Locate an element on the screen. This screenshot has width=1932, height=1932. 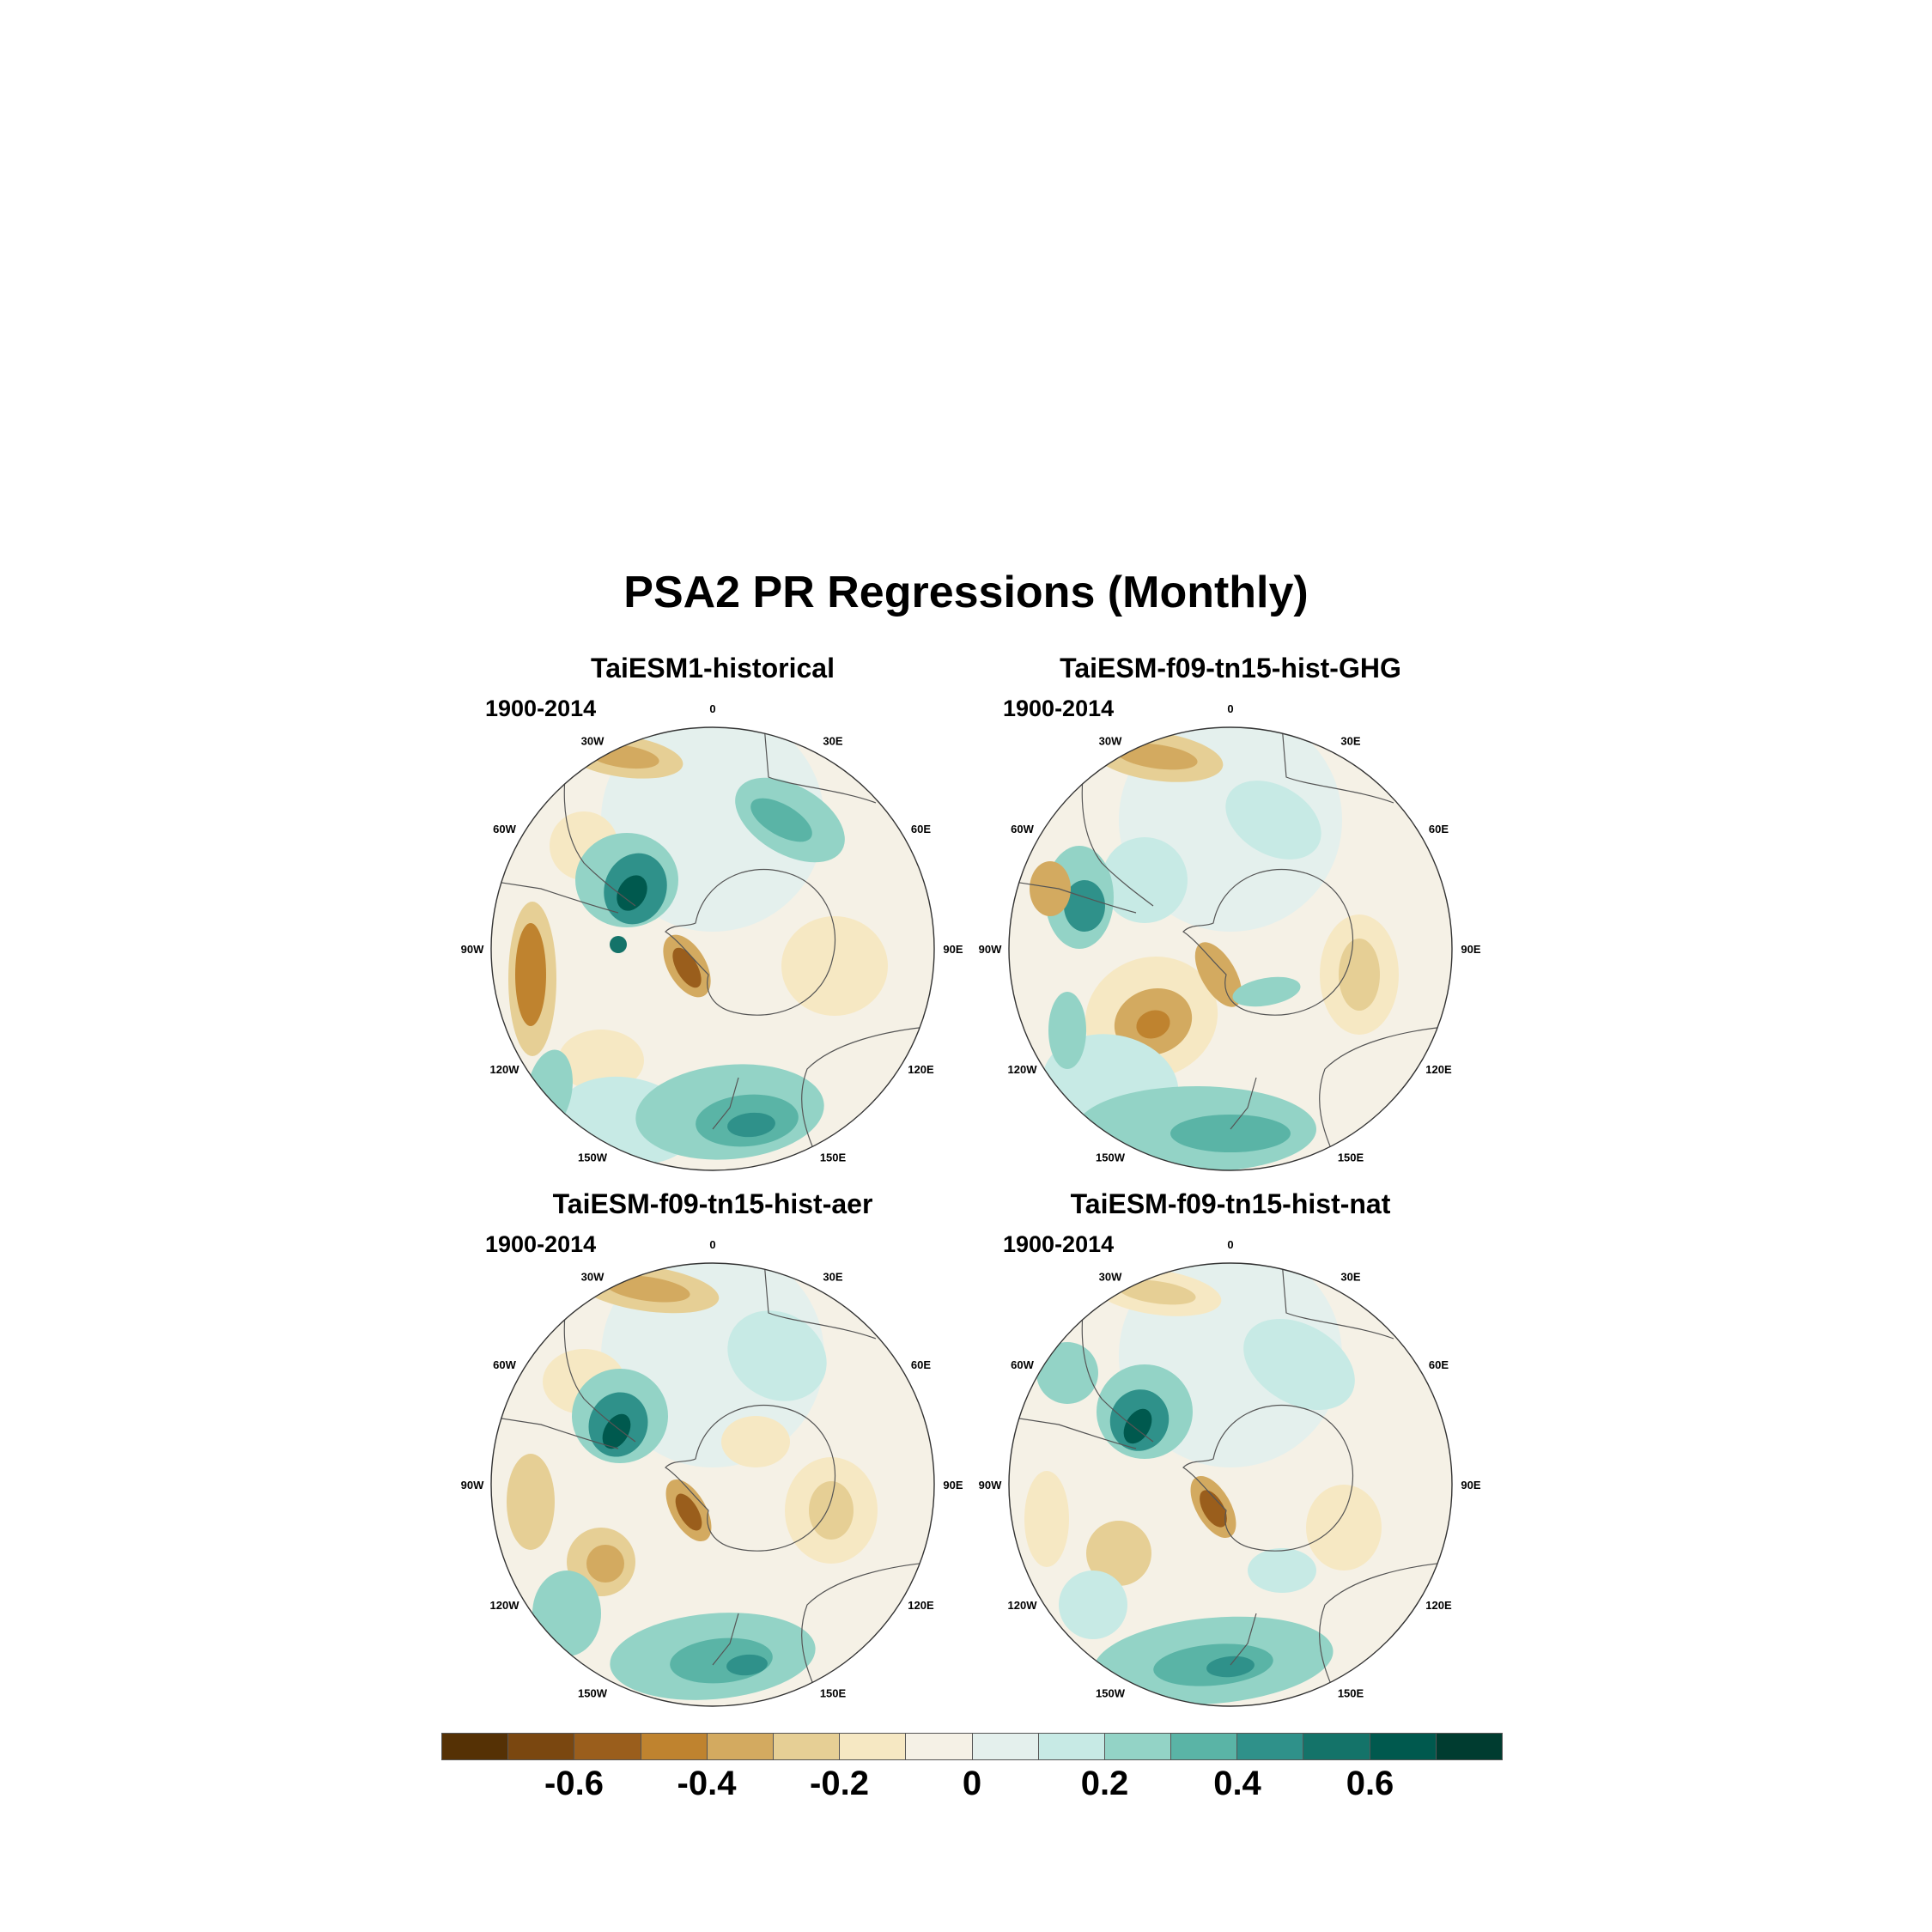
colorbar-tick-label: -0.6 is located at coordinates (574, 1784).